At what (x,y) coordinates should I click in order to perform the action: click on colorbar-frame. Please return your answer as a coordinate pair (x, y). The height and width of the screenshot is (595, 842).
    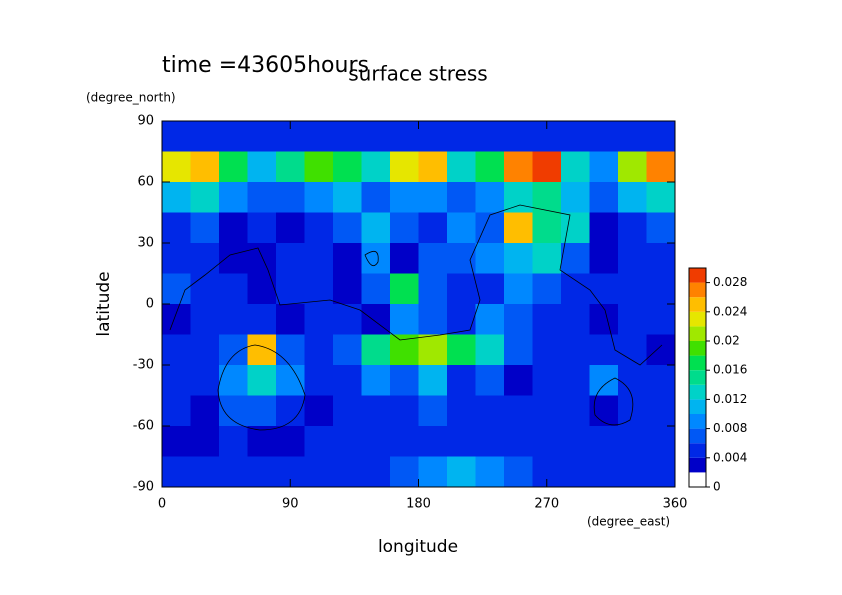
    Looking at the image, I should click on (697, 377).